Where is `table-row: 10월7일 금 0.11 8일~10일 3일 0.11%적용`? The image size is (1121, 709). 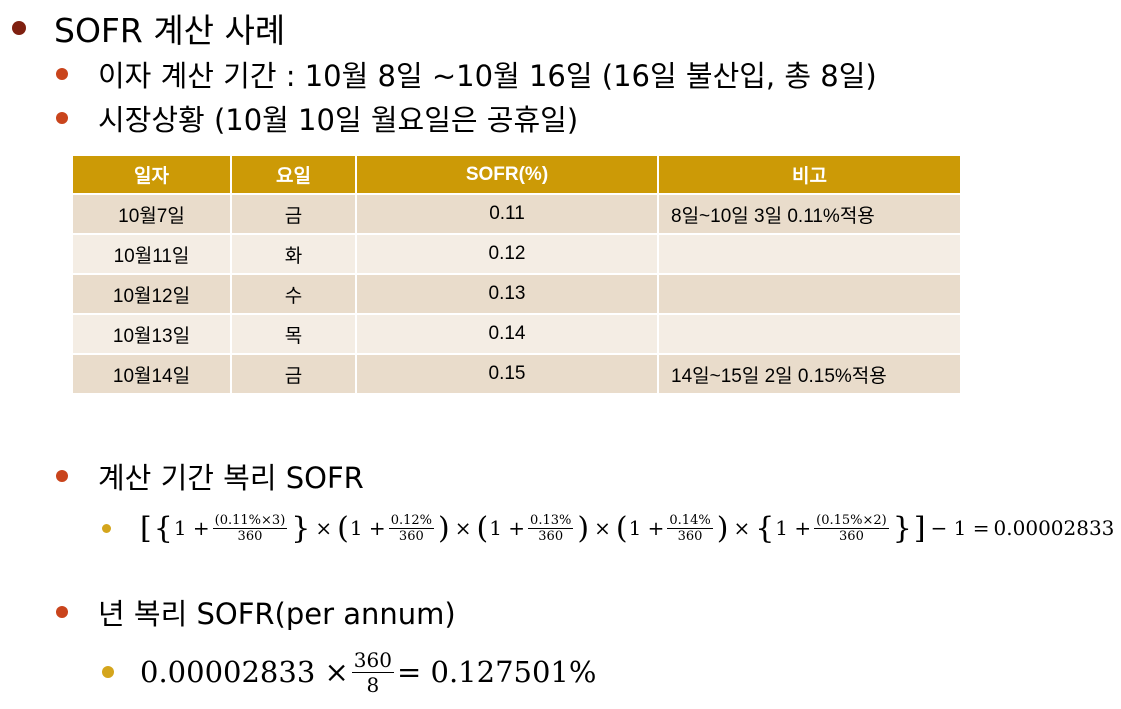
table-row: 10월7일 금 0.11 8일~10일 3일 0.11%적용 is located at coordinates (517, 214).